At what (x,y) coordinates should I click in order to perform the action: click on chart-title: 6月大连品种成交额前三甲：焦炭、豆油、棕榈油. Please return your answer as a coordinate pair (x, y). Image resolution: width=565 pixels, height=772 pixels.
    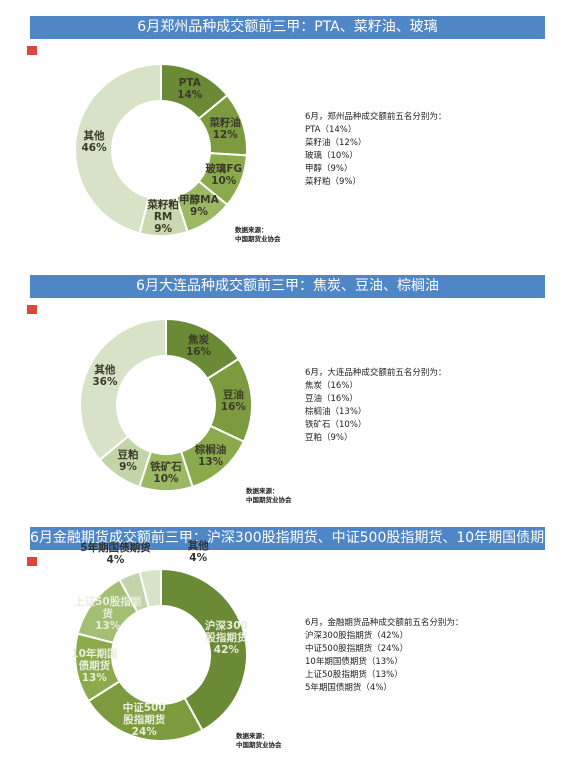
    Looking at the image, I should click on (287, 286).